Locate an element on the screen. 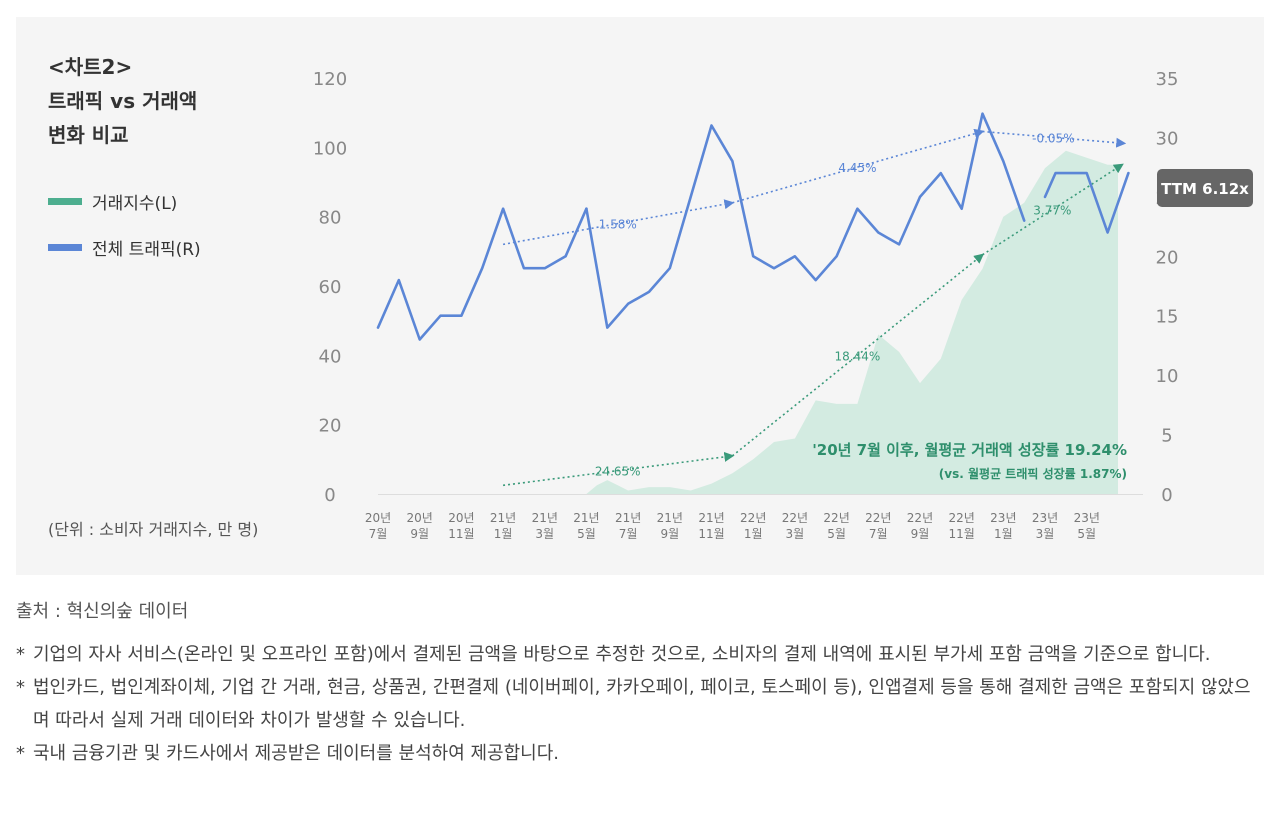 Image resolution: width=1280 pixels, height=827 pixels. growth-annotation-main: '20년 7월 이후, 월평균 거래액 성장률 19.24% is located at coordinates (969, 450).